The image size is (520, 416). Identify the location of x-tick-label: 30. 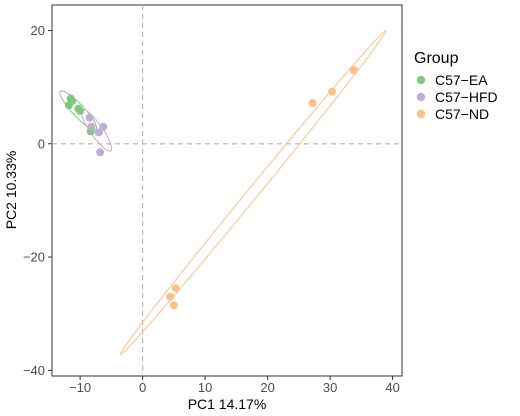
(330, 387).